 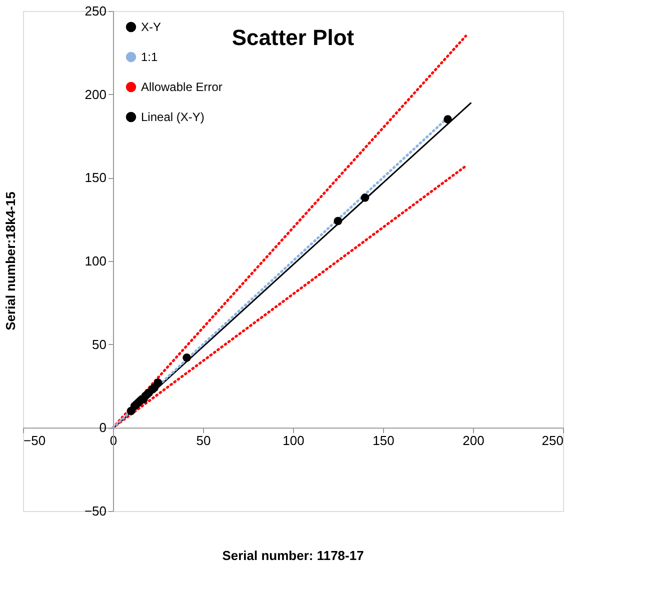 What do you see at coordinates (95, 511) in the screenshot?
I see `y-tick-label: −50` at bounding box center [95, 511].